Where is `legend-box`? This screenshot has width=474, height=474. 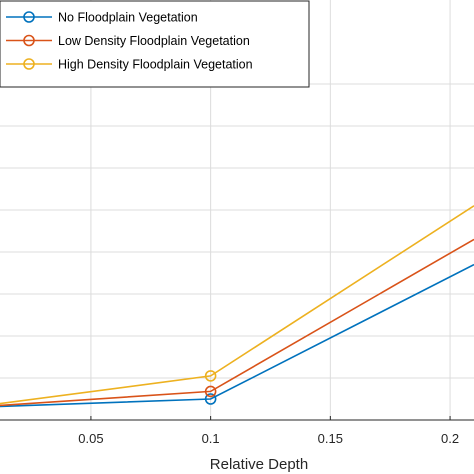
legend-box is located at coordinates (155, 44).